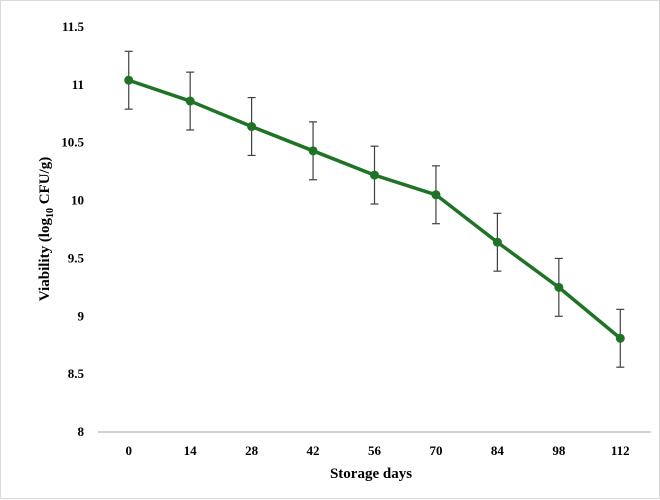 This screenshot has width=660, height=500. I want to click on x-axis-title: Storage days, so click(371, 474).